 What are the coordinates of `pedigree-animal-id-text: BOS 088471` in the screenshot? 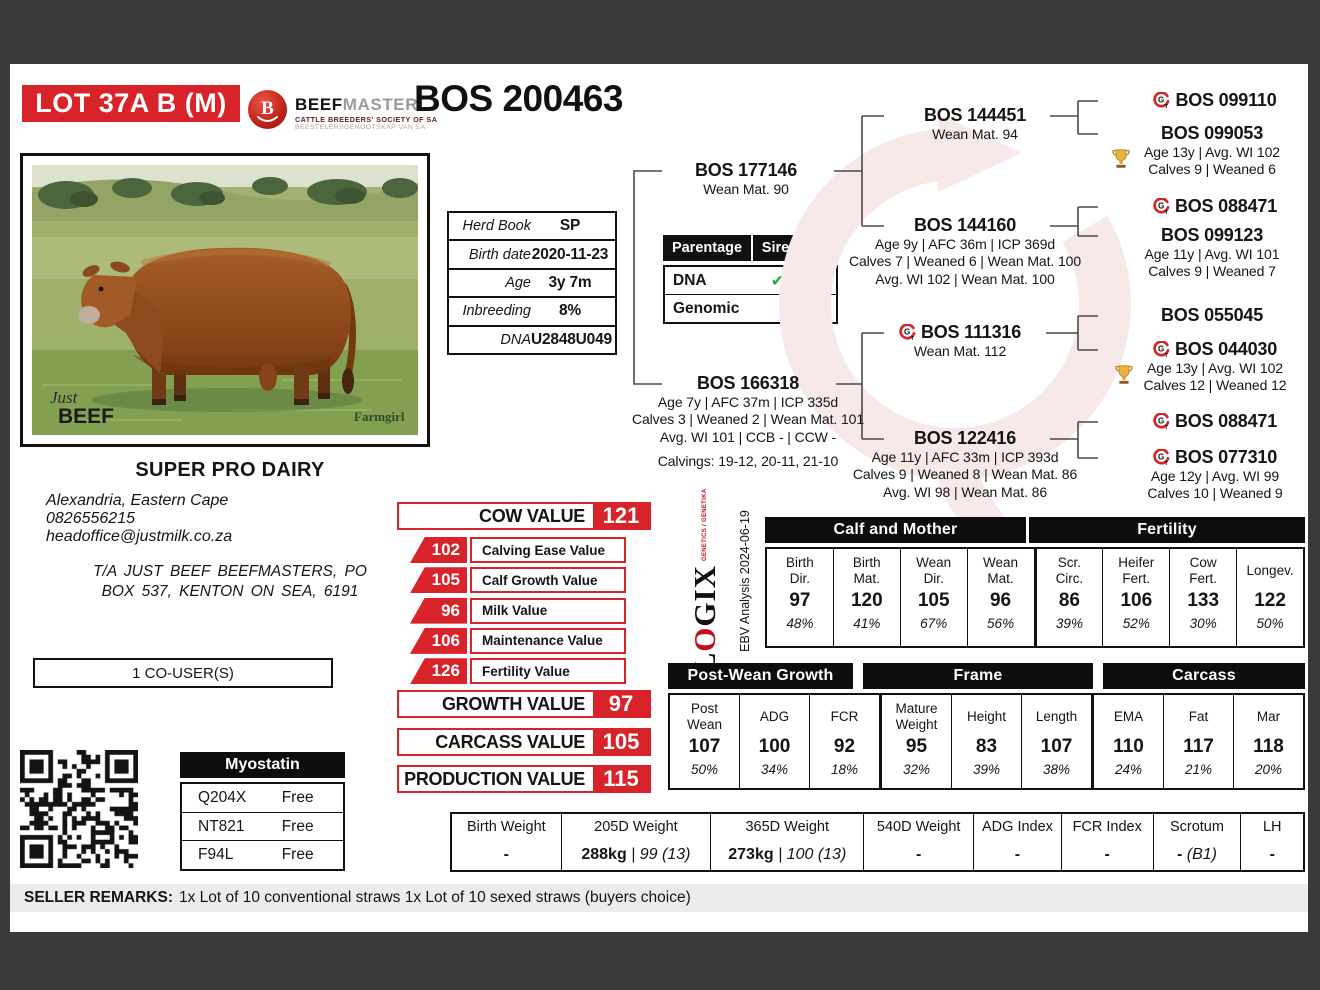 It's located at (1226, 421).